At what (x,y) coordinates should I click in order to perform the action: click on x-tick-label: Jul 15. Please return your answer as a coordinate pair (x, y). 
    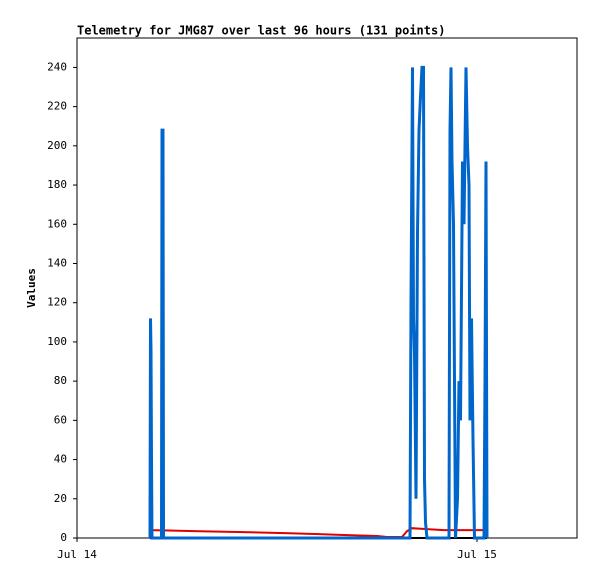
    Looking at the image, I should click on (477, 554).